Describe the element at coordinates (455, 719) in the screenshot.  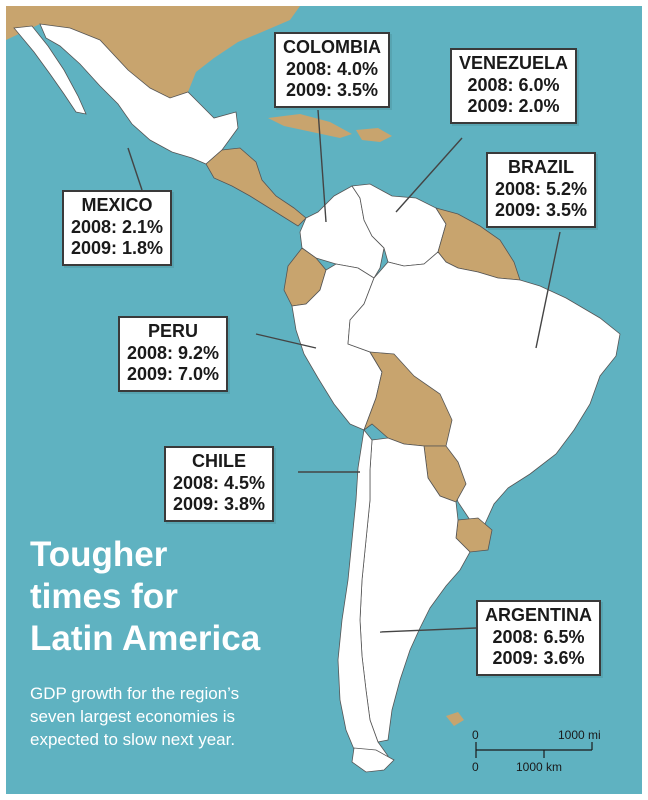
I see `falklands-land` at that location.